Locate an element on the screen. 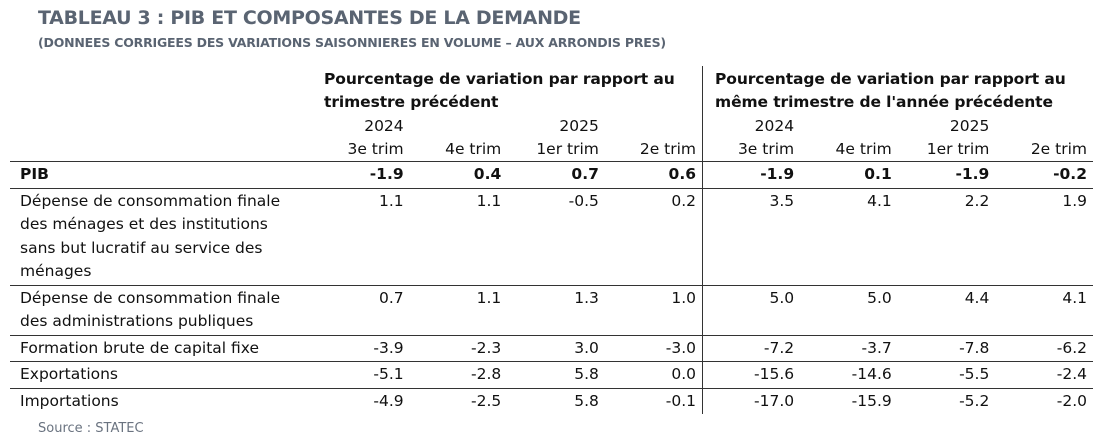 This screenshot has height=443, width=1100. value-cell: -15.9 is located at coordinates (871, 400).